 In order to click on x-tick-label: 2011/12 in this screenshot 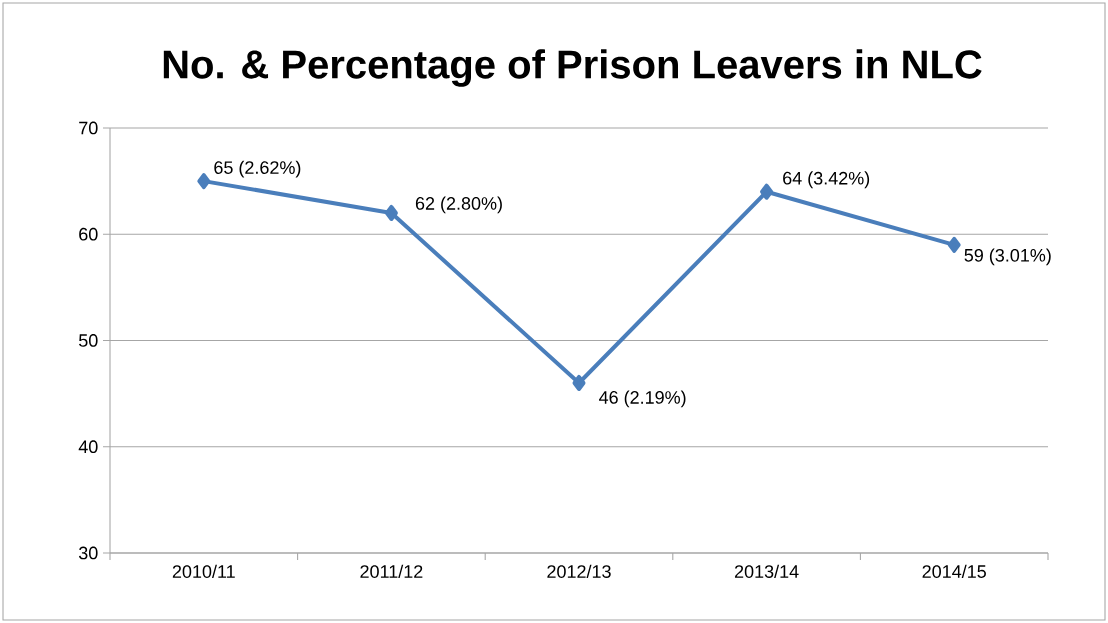, I will do `click(391, 571)`.